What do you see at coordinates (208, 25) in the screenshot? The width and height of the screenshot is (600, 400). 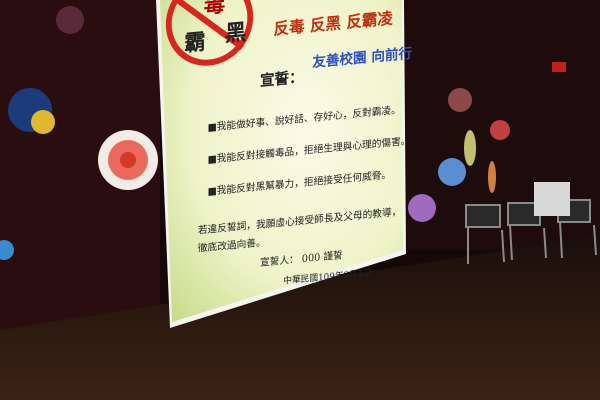 I see `logo-slash` at bounding box center [208, 25].